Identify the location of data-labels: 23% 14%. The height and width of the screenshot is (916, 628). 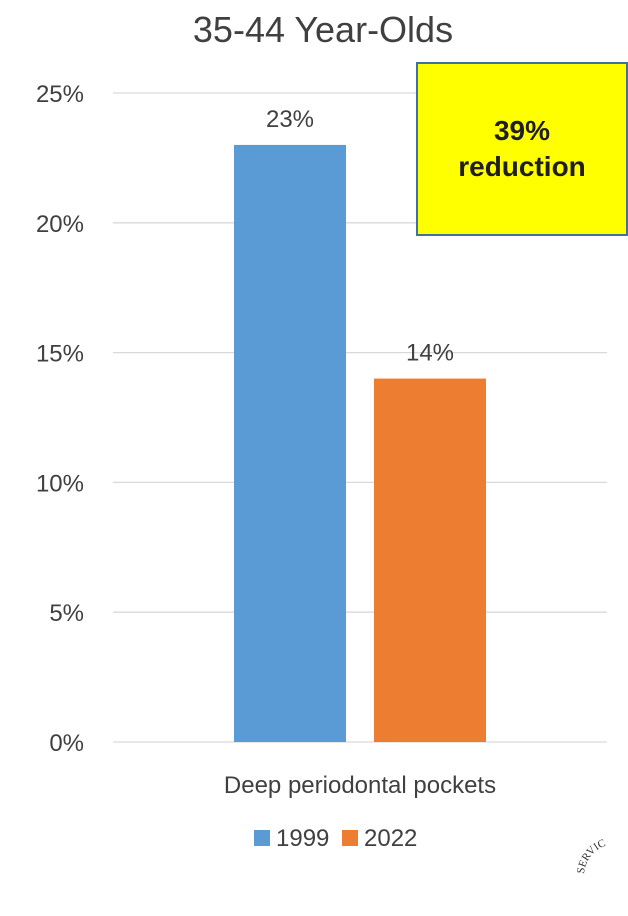
(360, 236).